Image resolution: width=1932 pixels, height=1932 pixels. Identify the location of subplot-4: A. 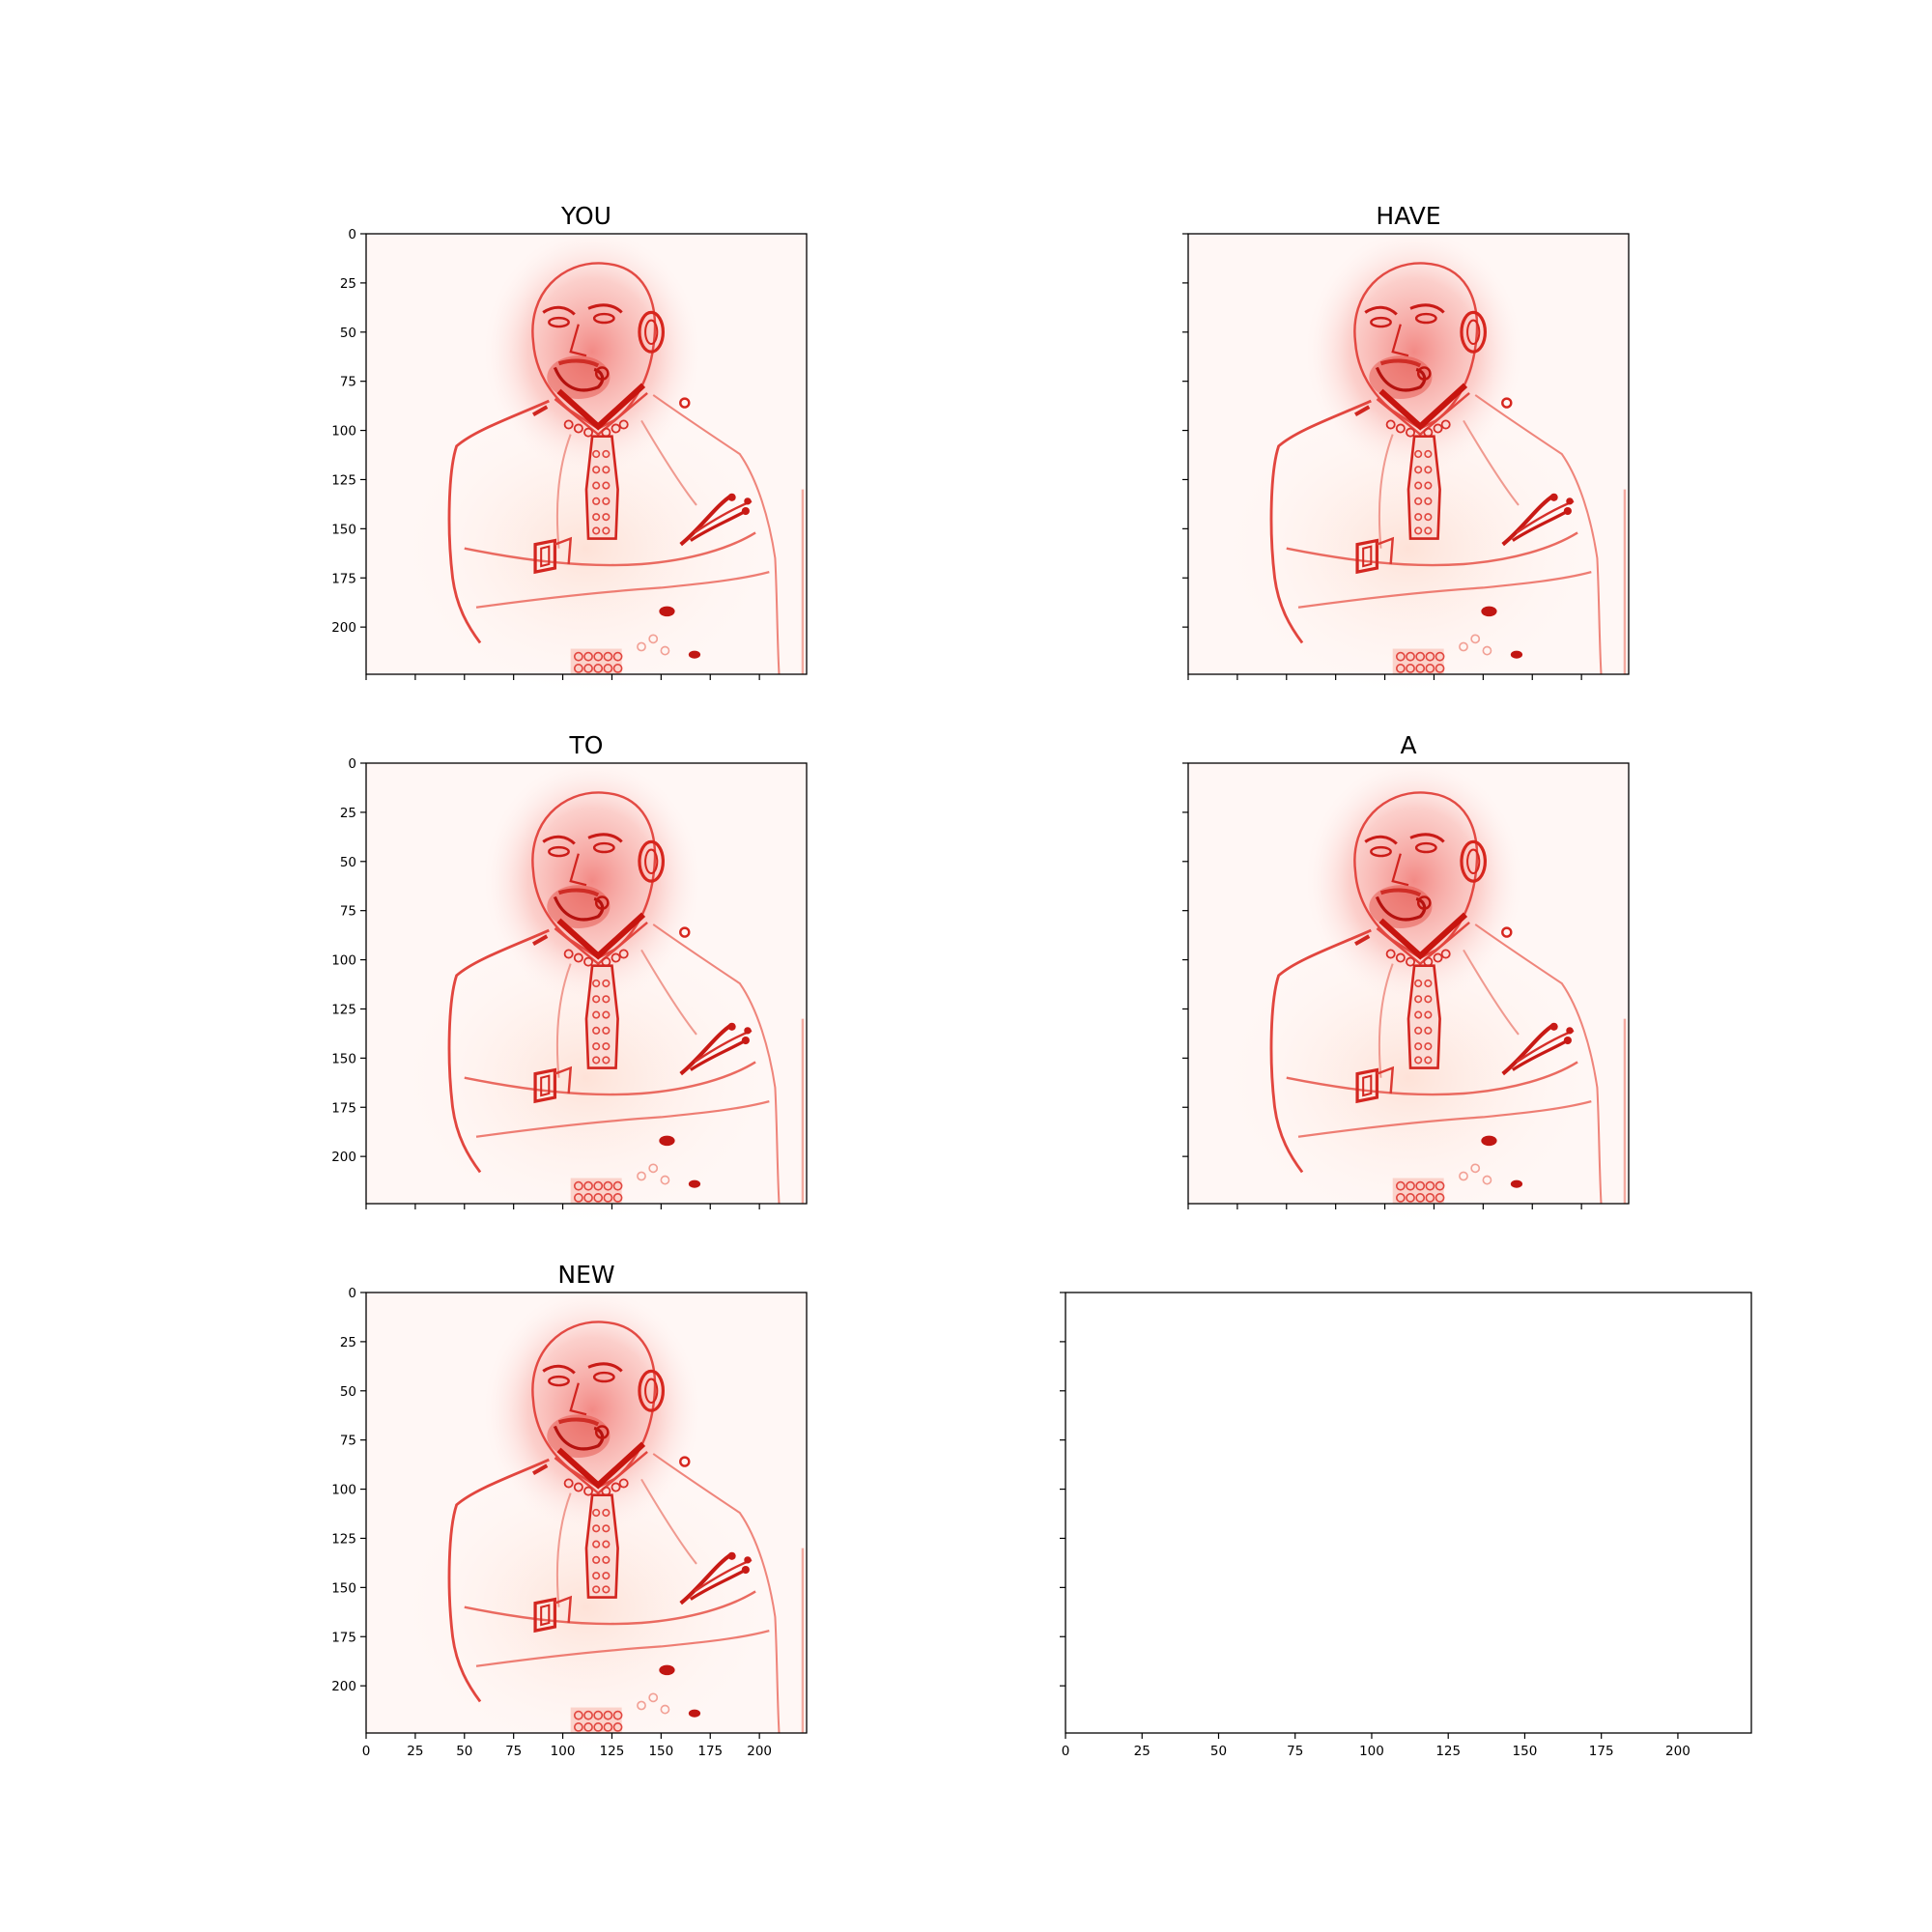
(1405, 978).